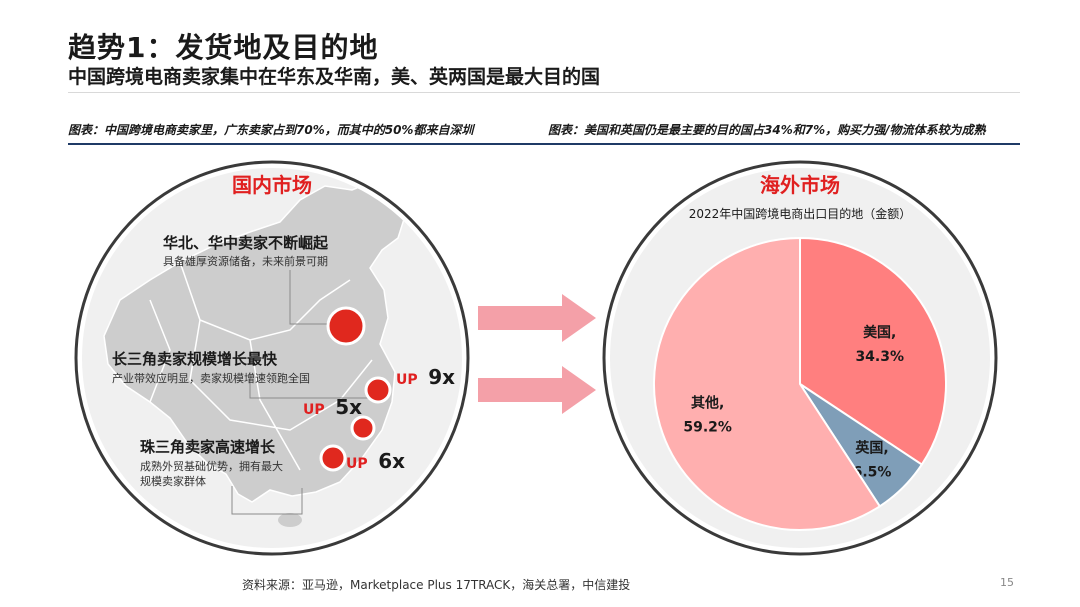  Describe the element at coordinates (348, 407) in the screenshot. I see `badge-multiplier: 5x` at that location.